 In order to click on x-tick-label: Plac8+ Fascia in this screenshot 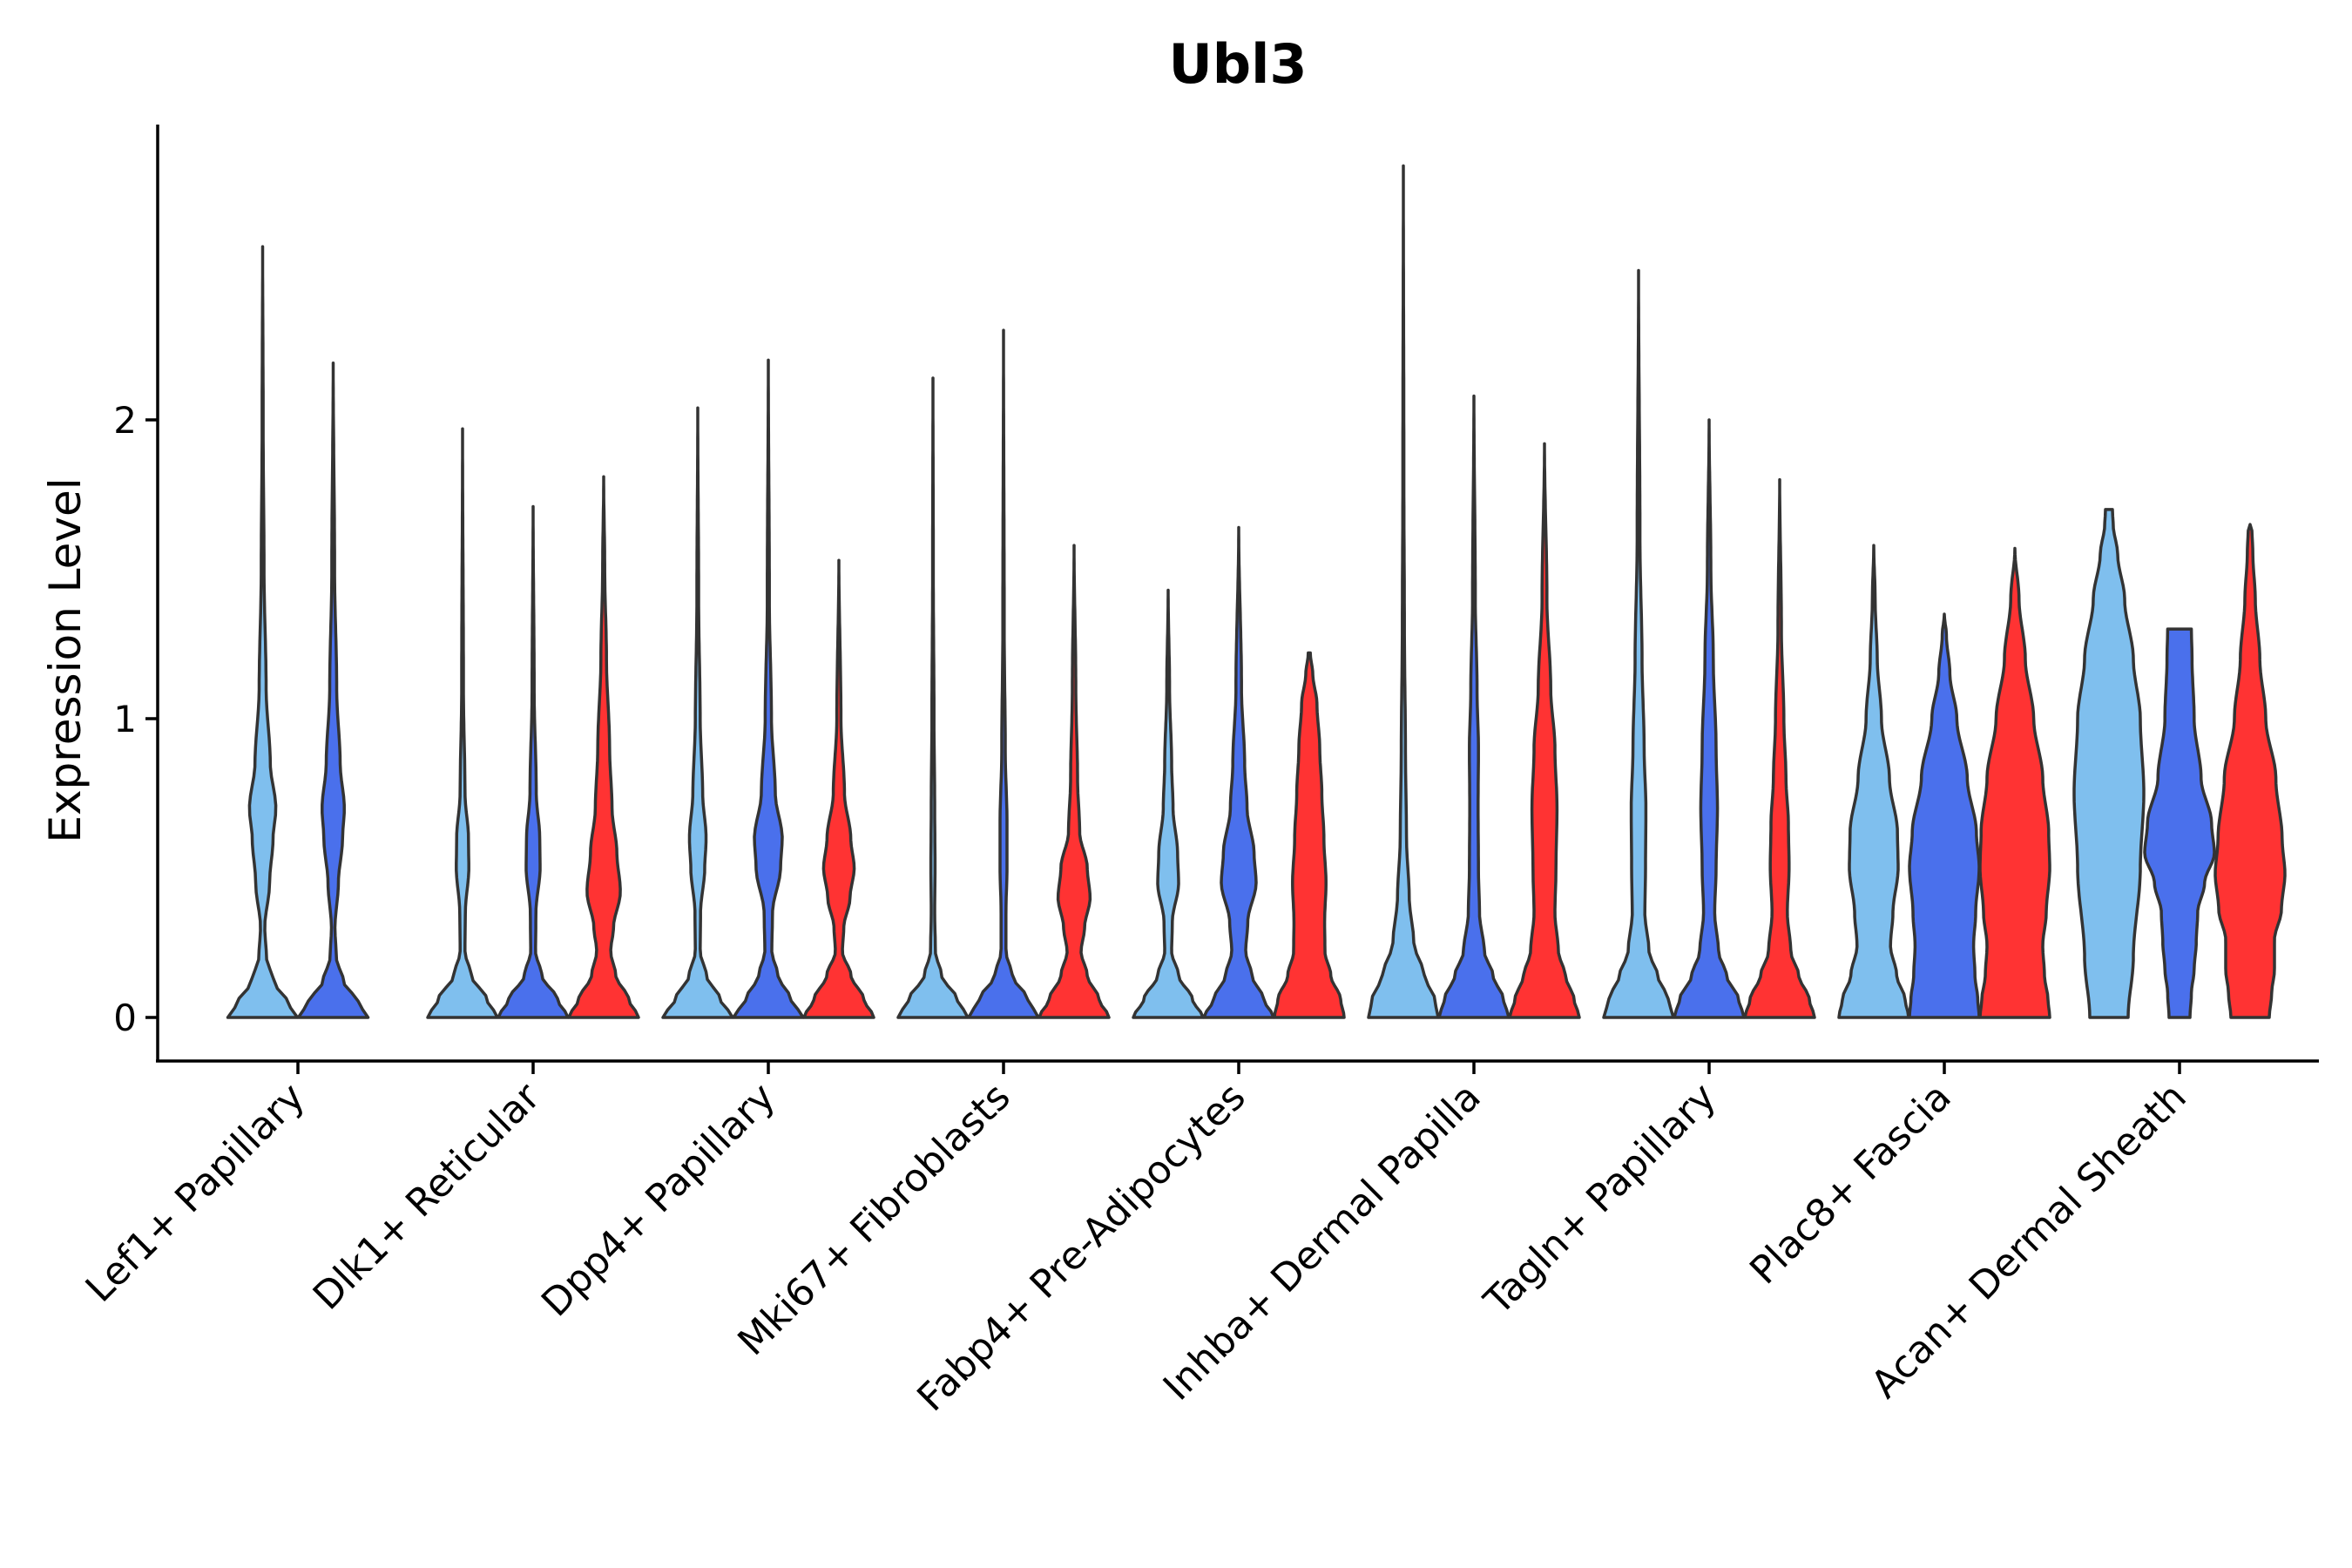, I will do `click(1850, 1184)`.